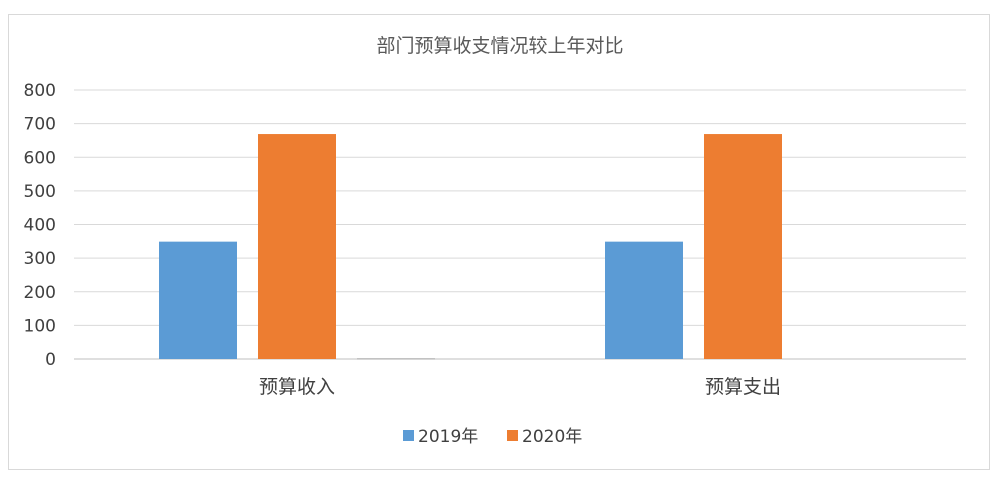  I want to click on y-tick-label: 500, so click(40, 192).